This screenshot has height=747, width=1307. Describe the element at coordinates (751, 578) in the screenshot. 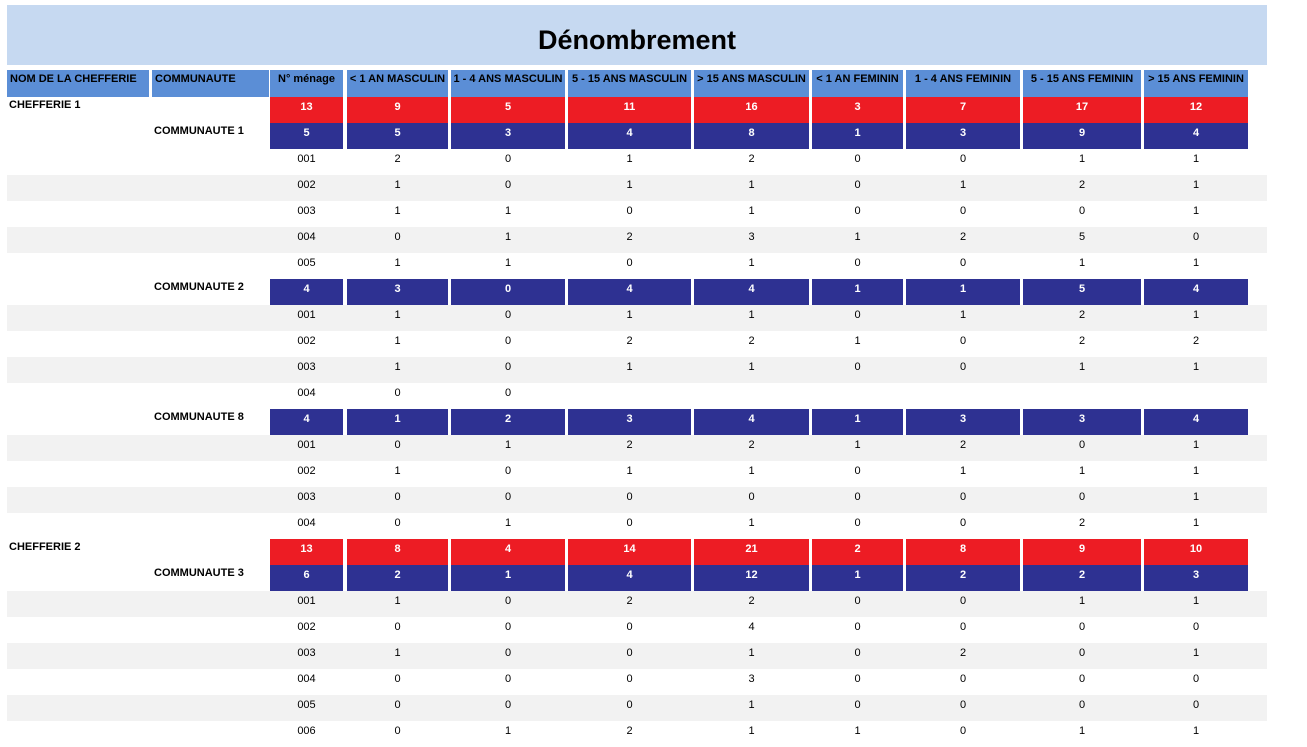

I see `communaute-total-cell: 12` at that location.